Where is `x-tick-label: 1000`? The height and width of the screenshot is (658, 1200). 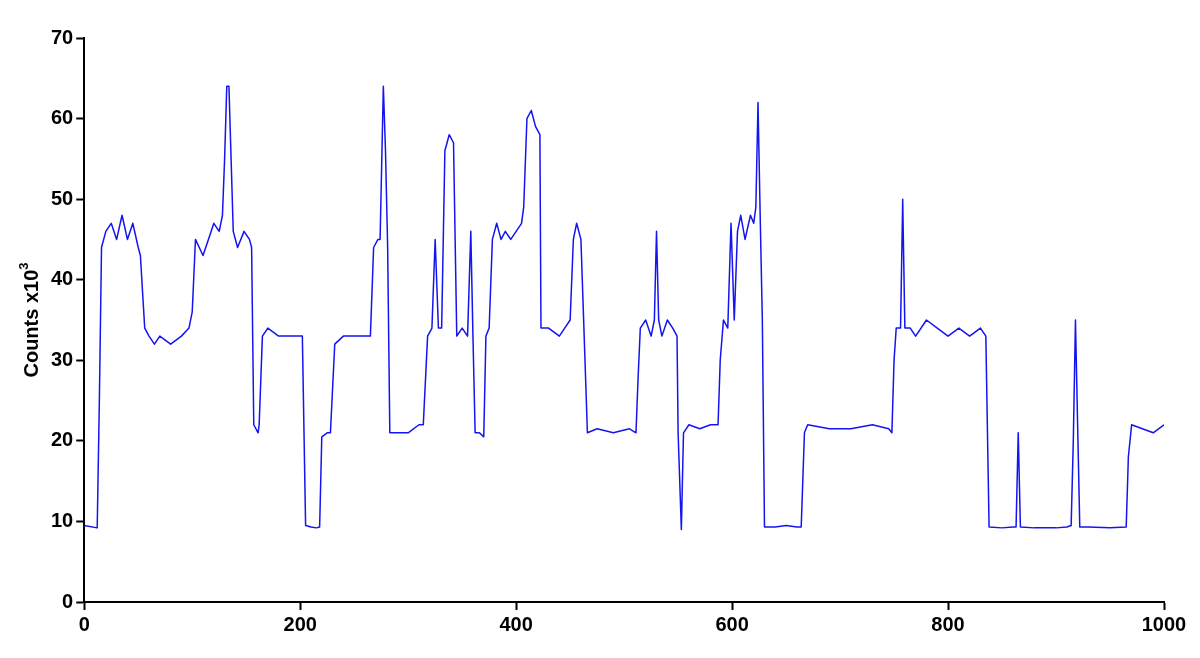
x-tick-label: 1000 is located at coordinates (1164, 623).